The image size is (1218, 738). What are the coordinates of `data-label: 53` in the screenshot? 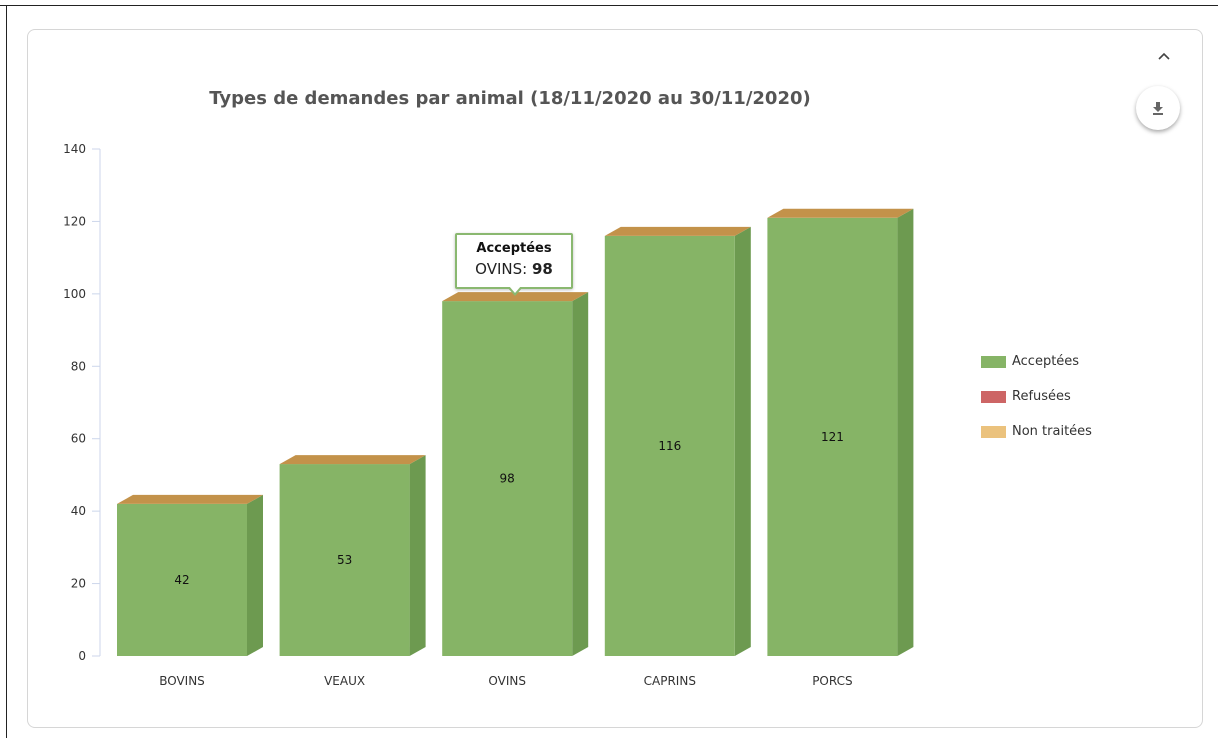 It's located at (344, 560).